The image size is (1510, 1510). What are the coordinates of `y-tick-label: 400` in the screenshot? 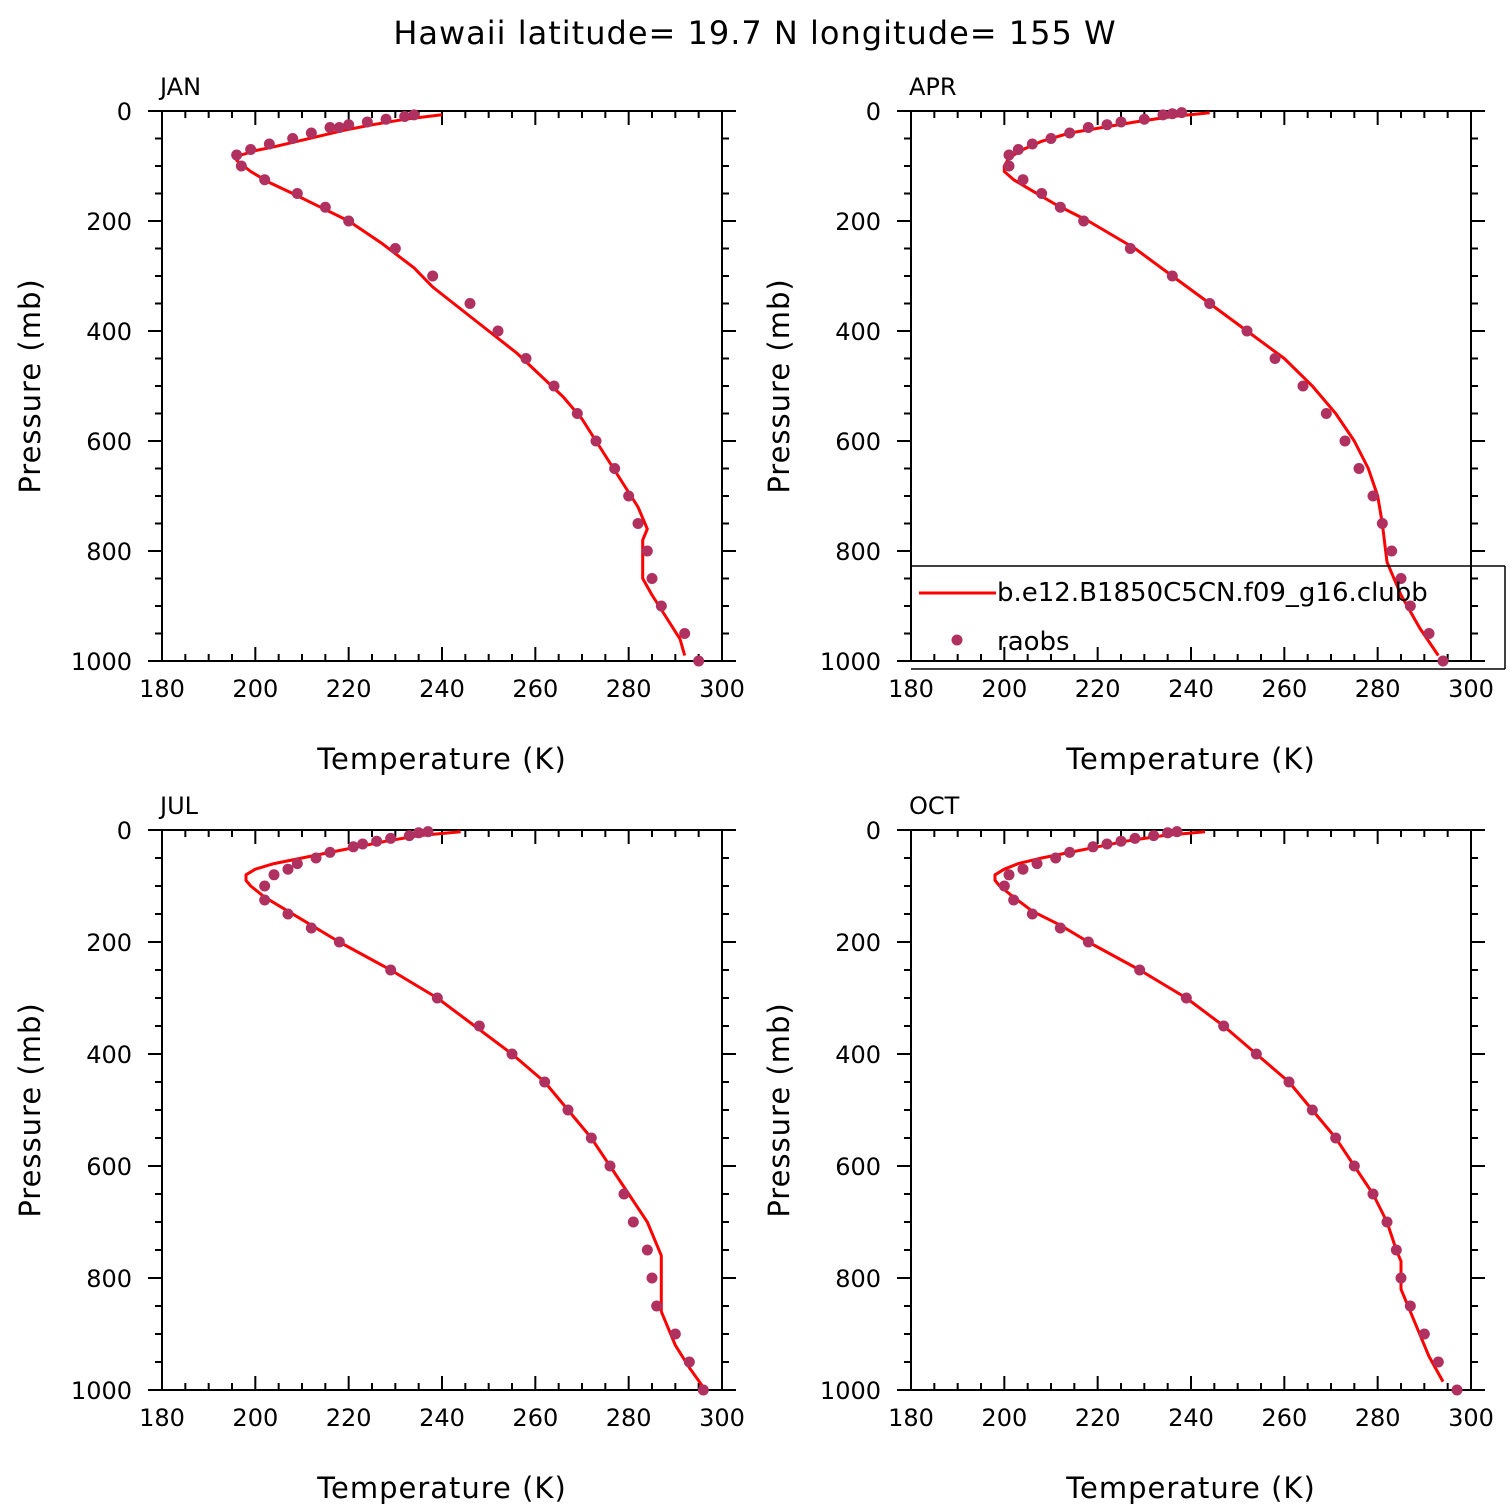 It's located at (858, 1055).